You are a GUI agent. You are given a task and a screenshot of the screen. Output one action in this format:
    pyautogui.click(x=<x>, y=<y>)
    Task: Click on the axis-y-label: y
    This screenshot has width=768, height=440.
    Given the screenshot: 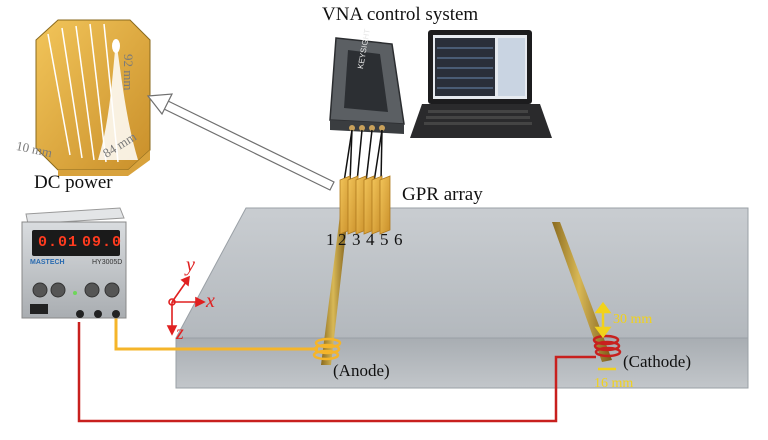 What is the action you would take?
    pyautogui.click(x=190, y=265)
    